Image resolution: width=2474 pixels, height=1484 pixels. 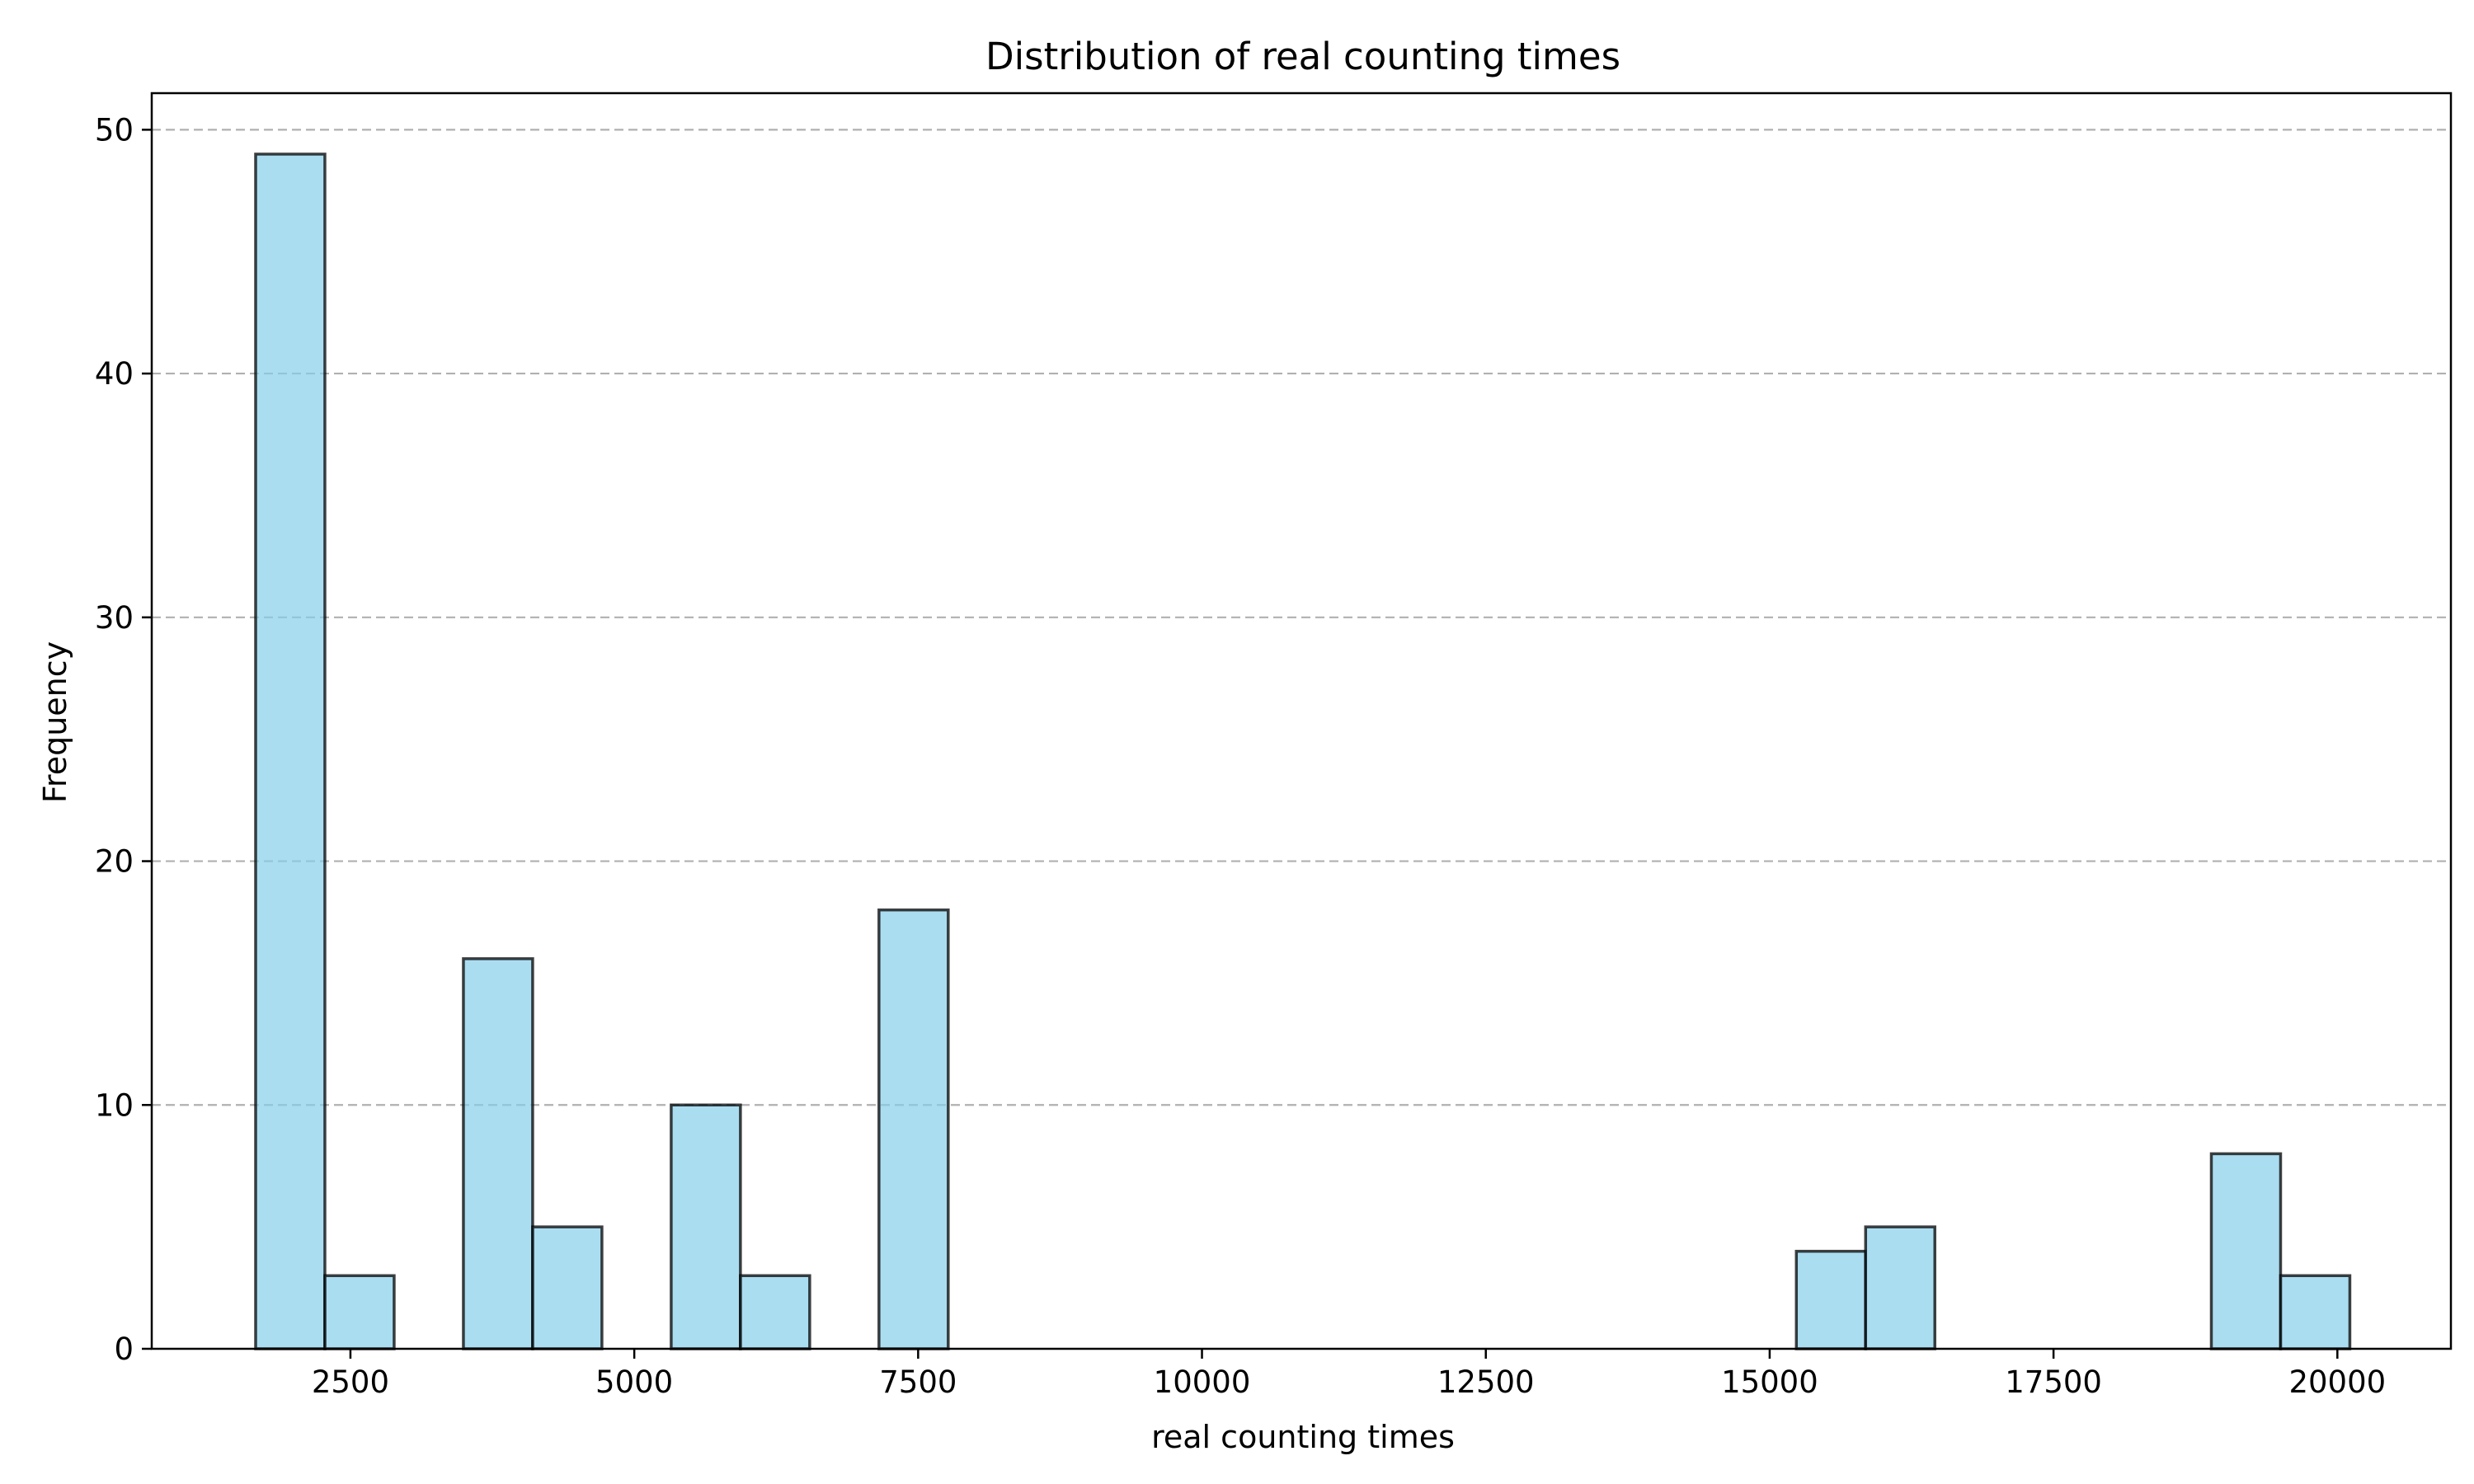 What do you see at coordinates (1349, 1374) in the screenshot?
I see `x-axis-ticks: 2500 5000 7500 10000 12500 15000 17500 20000` at bounding box center [1349, 1374].